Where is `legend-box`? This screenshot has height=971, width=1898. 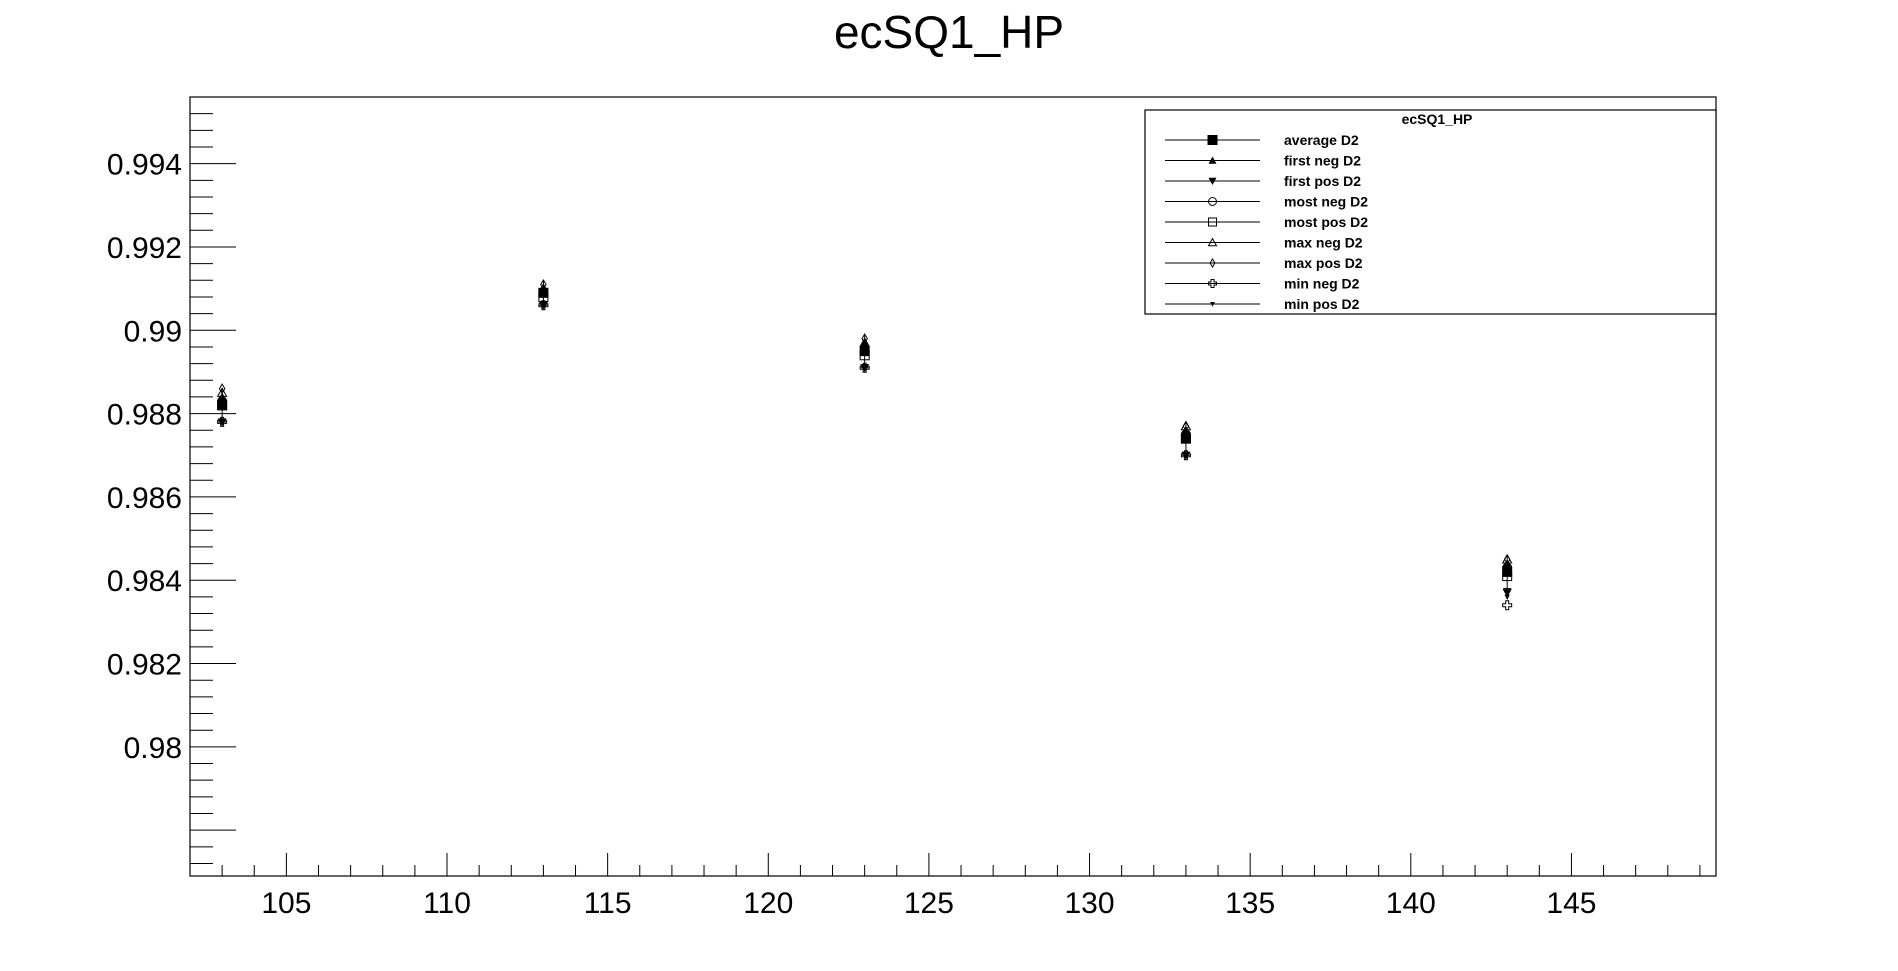
legend-box is located at coordinates (1430, 212).